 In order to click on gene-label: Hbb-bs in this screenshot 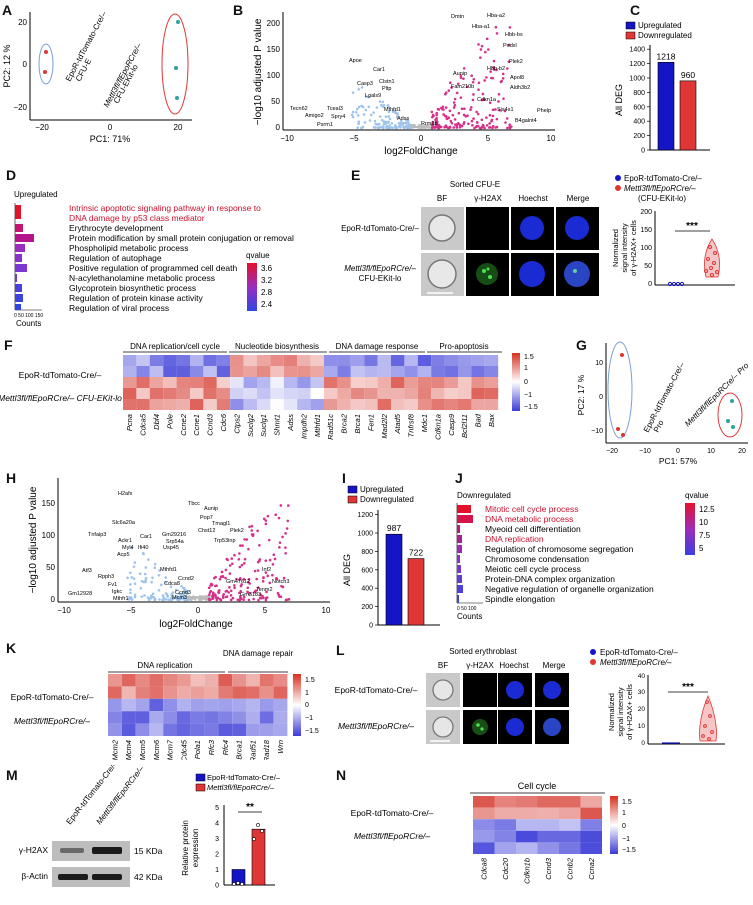, I will do `click(514, 35)`.